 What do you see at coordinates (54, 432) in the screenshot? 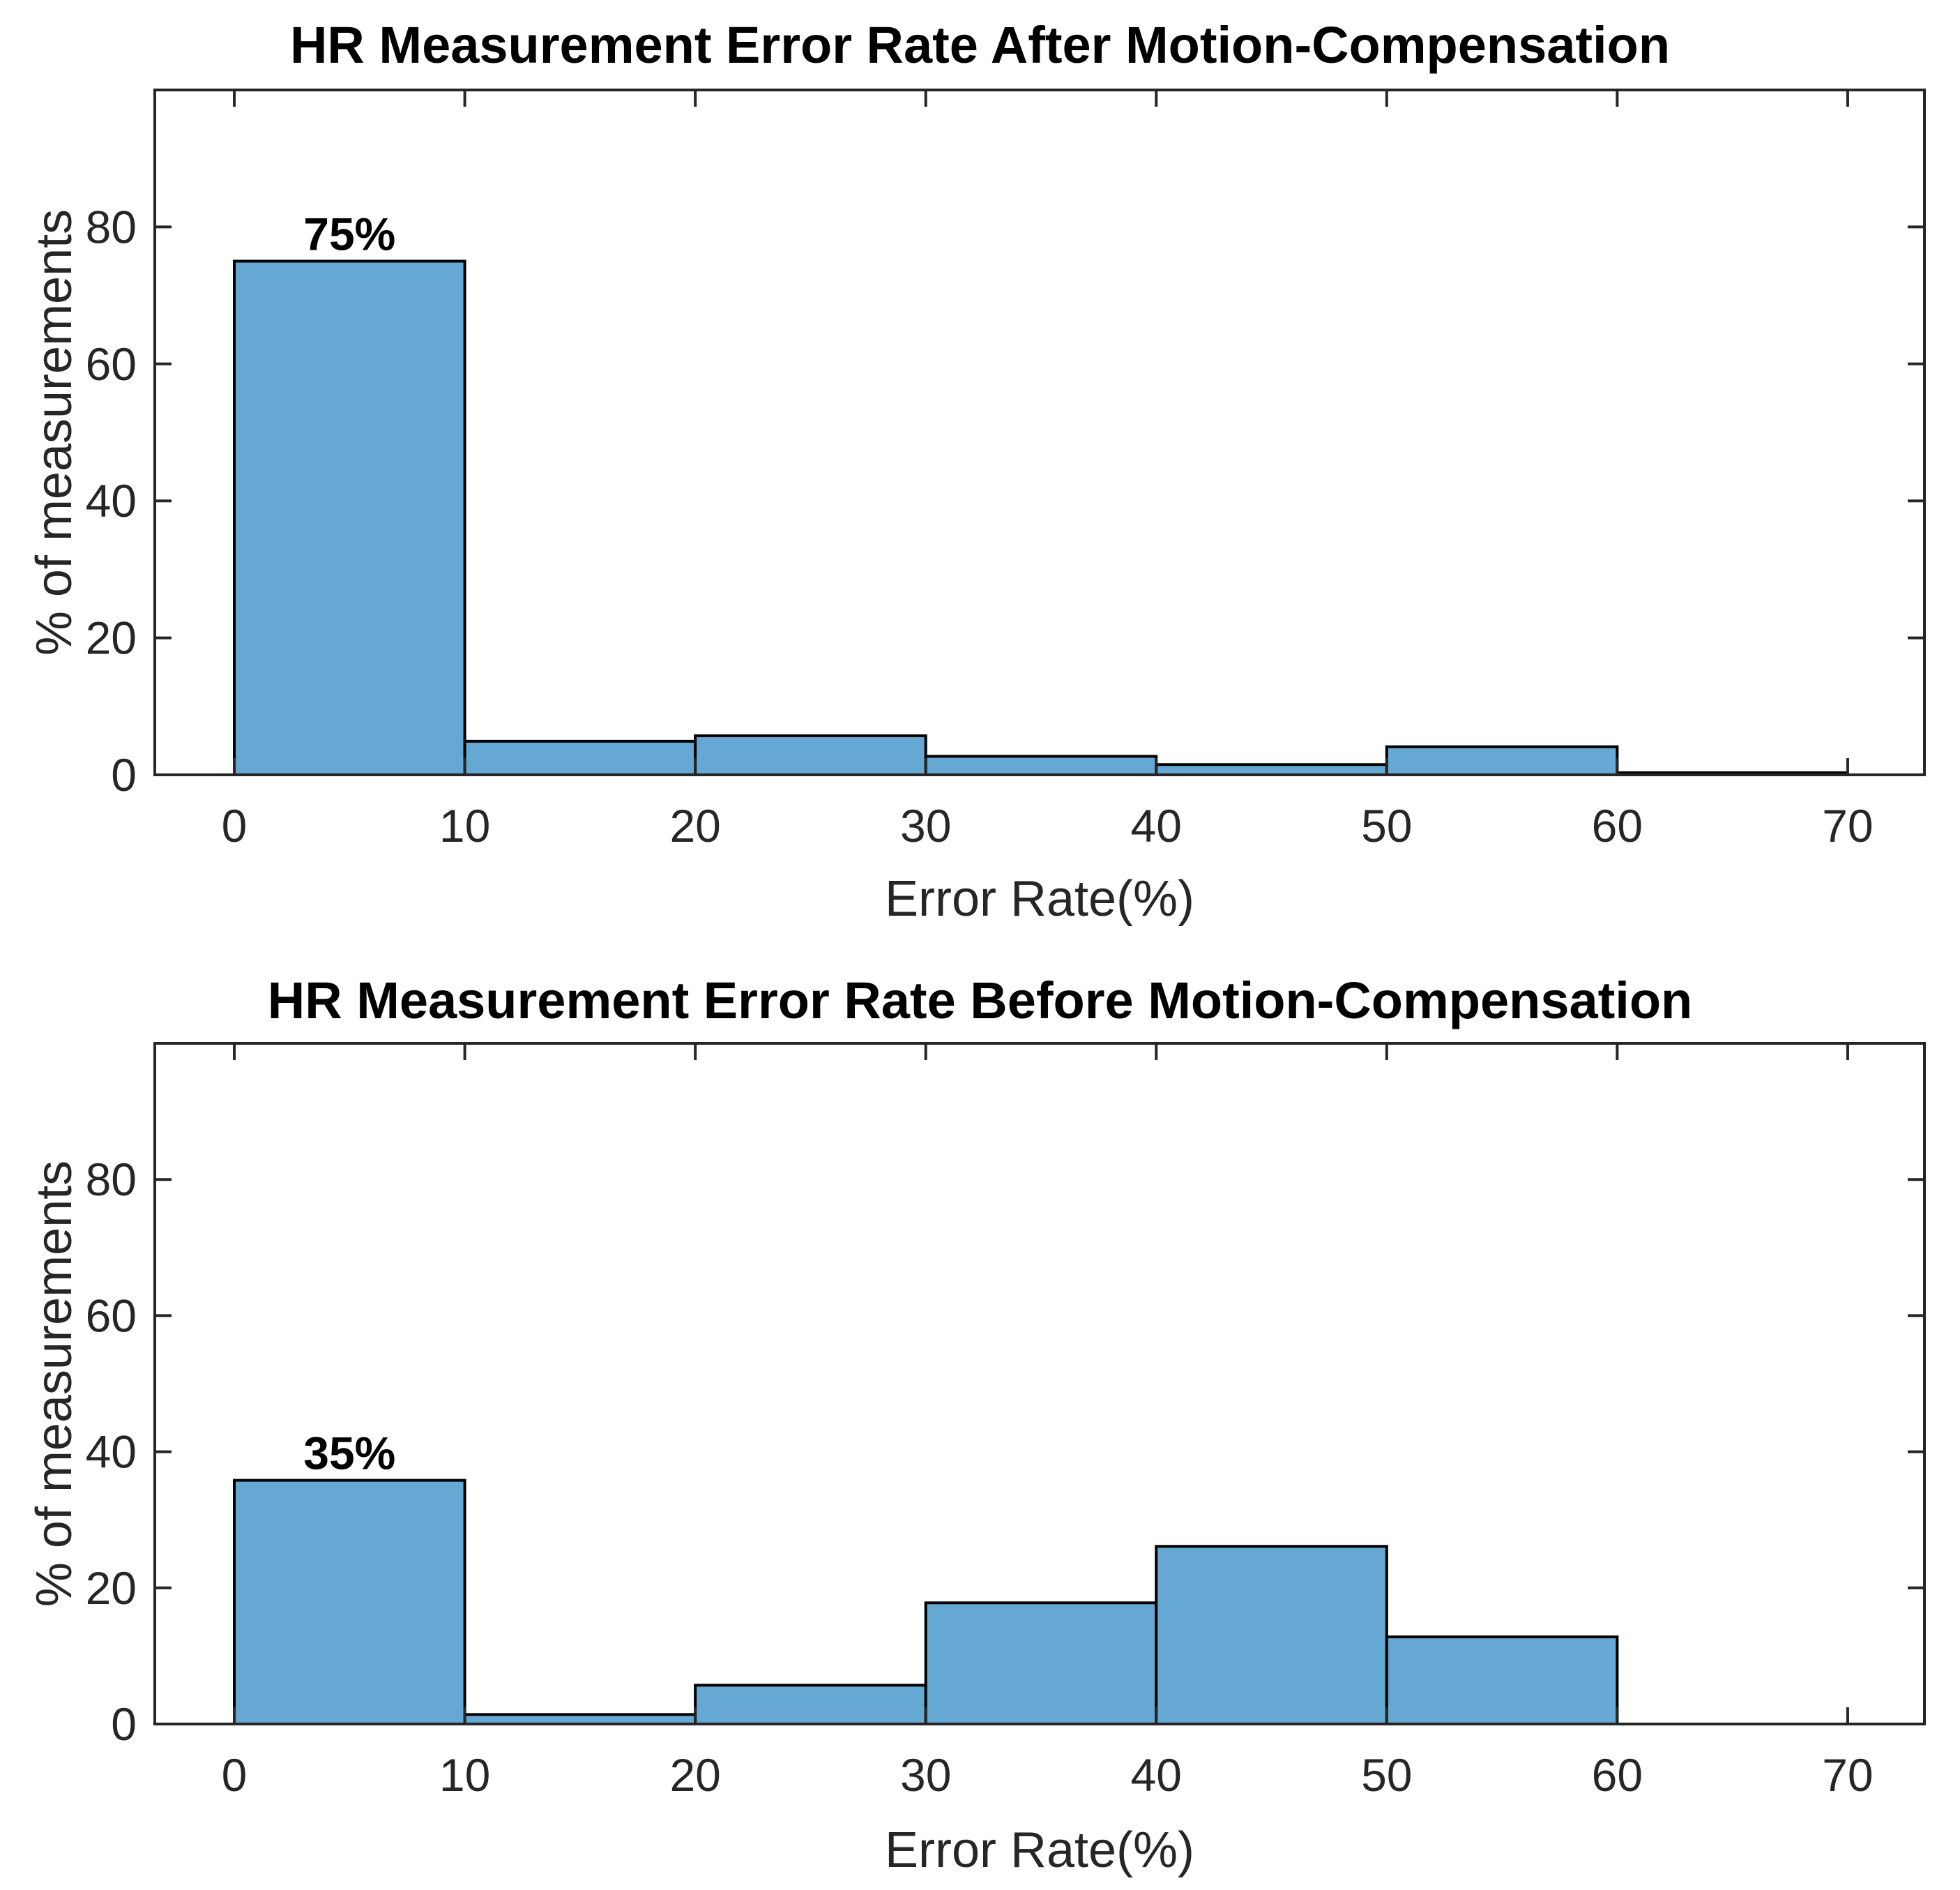
I see `y-axis-label-after: % of measurements` at bounding box center [54, 432].